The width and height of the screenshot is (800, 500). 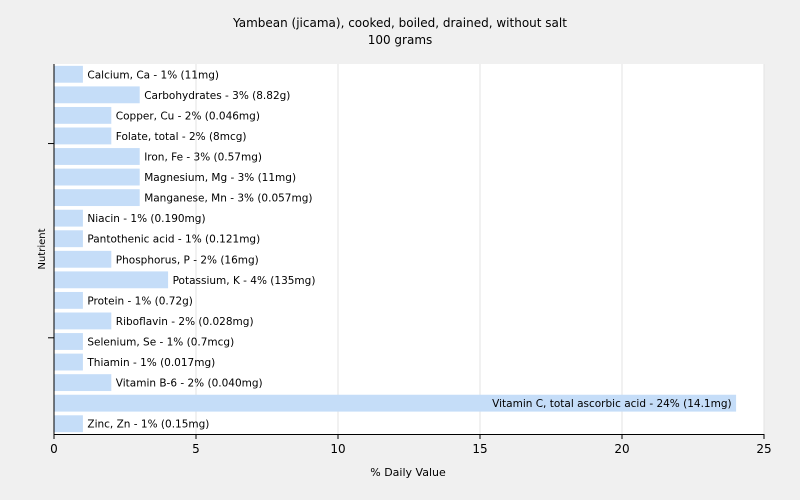 I want to click on bar-label: Folate, total - 2% (8mcg), so click(x=181, y=137).